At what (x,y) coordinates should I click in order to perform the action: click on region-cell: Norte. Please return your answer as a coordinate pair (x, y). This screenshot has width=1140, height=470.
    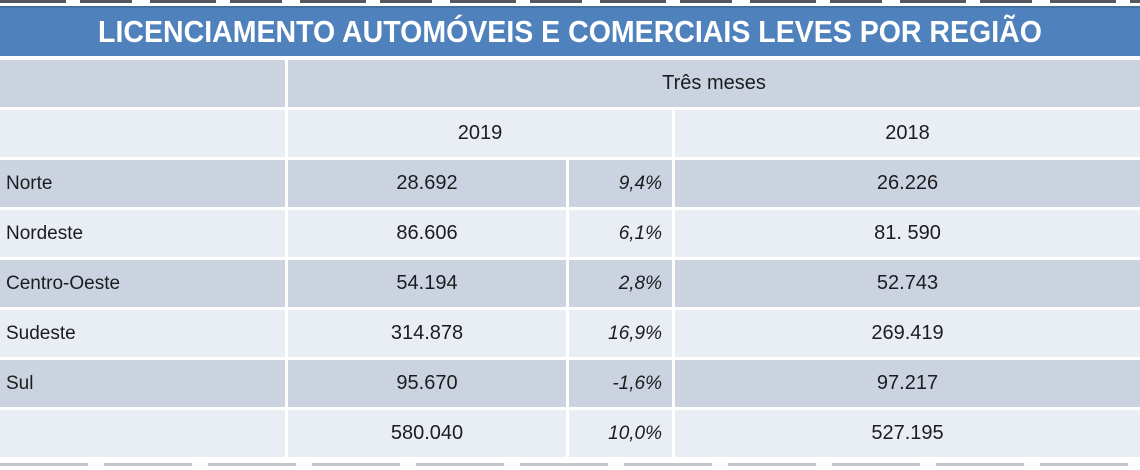
    Looking at the image, I should click on (142, 183).